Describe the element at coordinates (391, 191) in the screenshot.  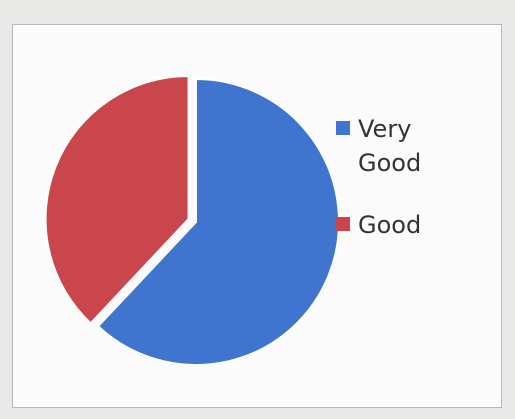
I see `legend: Very Good Good` at that location.